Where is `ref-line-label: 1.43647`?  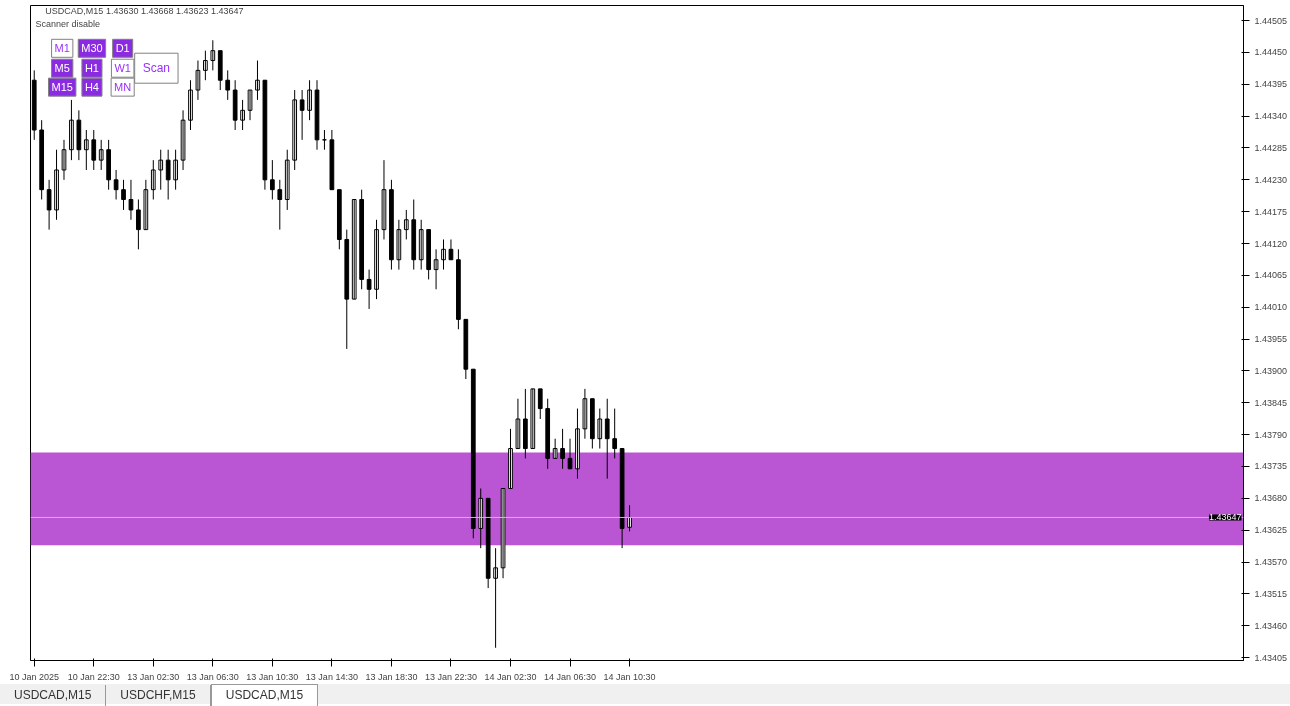
ref-line-label: 1.43647 is located at coordinates (1225, 517).